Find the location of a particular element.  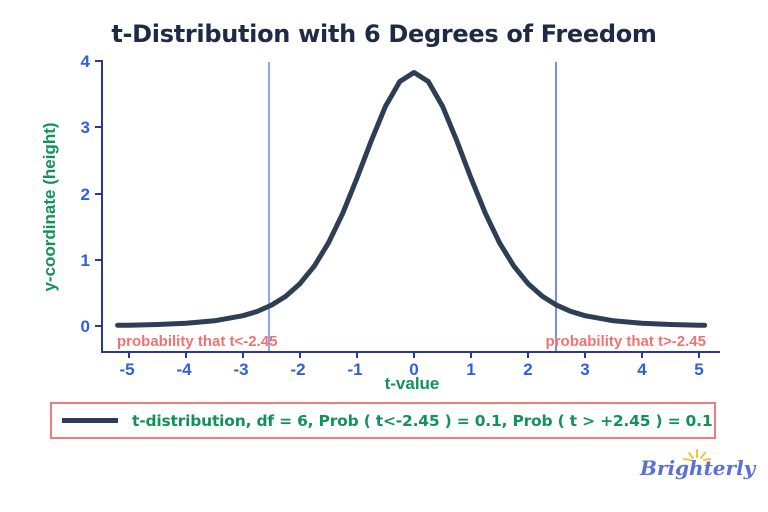

y-tick-label: 0 is located at coordinates (85, 326).